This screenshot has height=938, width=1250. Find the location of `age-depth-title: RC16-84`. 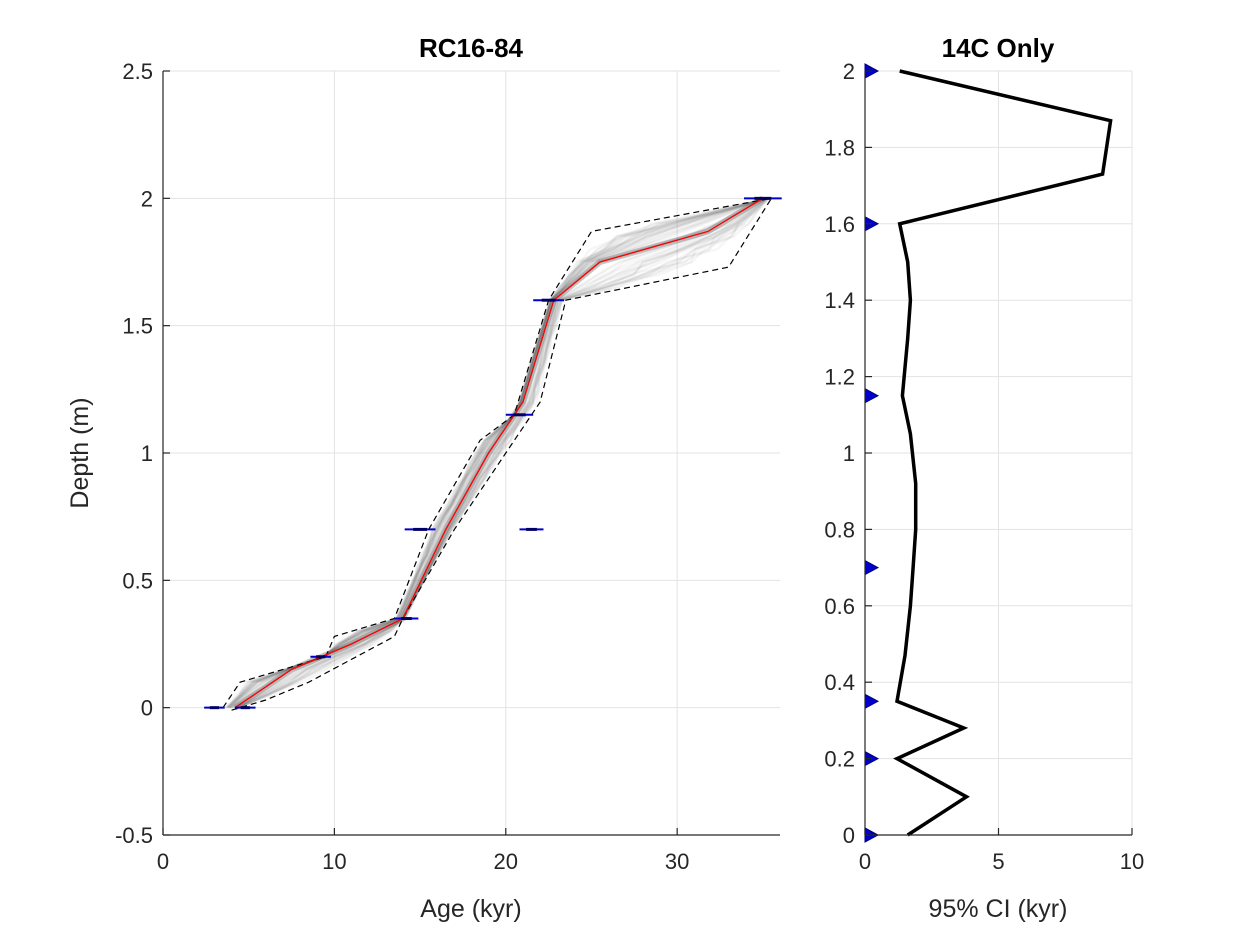

age-depth-title: RC16-84 is located at coordinates (471, 48).